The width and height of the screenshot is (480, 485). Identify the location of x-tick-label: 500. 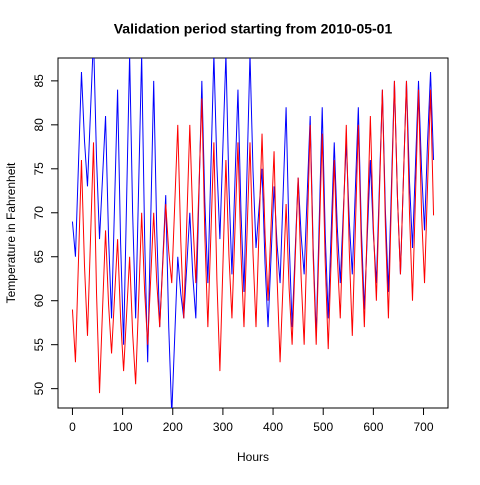
(323, 427).